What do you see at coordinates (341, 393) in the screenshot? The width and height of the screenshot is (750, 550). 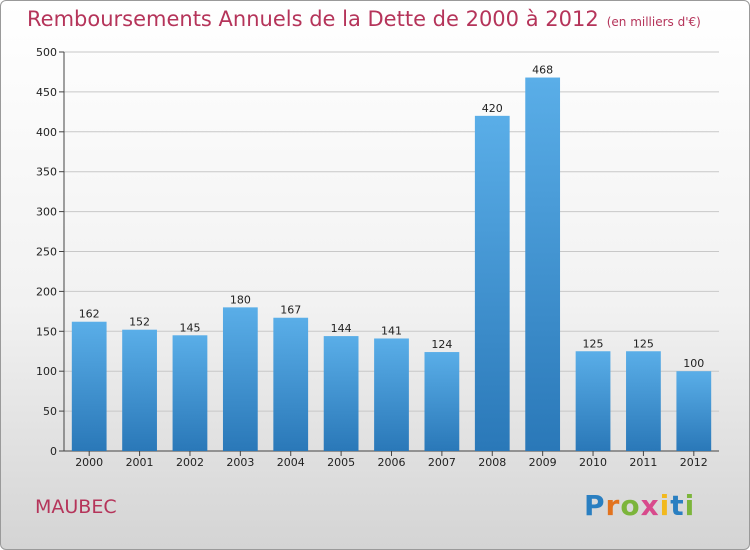 I see `bar-2005` at bounding box center [341, 393].